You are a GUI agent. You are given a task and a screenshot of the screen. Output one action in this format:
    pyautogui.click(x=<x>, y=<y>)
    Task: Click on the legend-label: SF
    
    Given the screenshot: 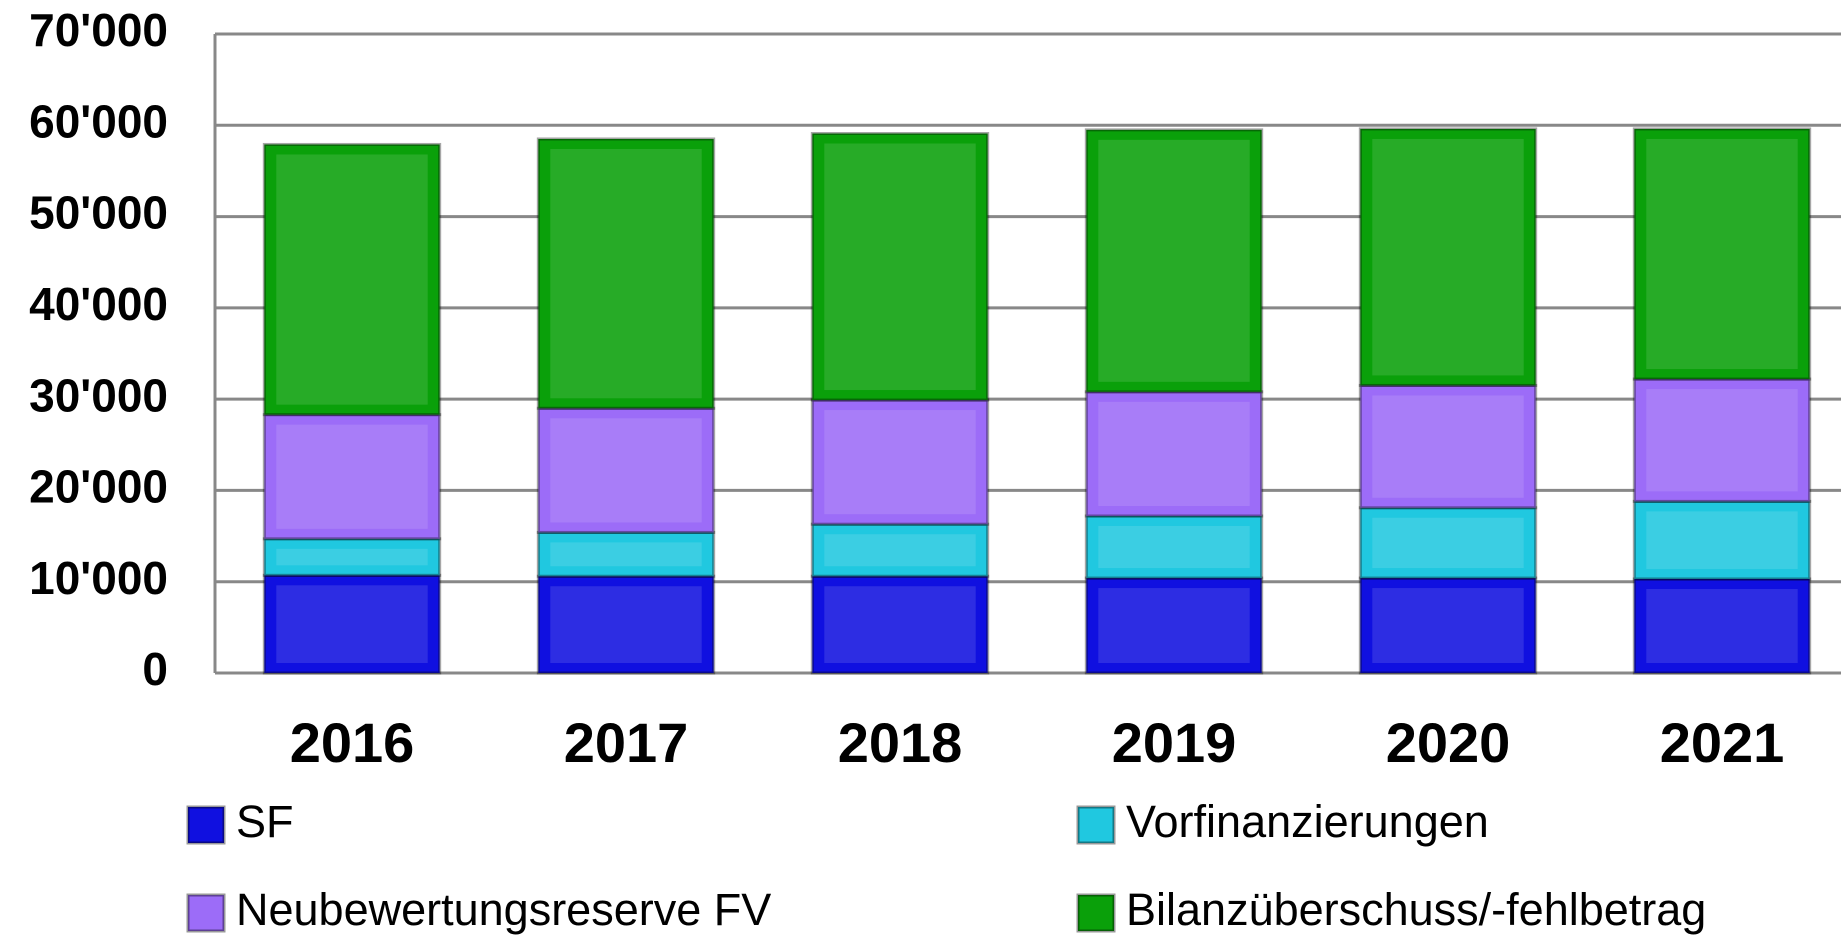 What is the action you would take?
    pyautogui.click(x=265, y=821)
    